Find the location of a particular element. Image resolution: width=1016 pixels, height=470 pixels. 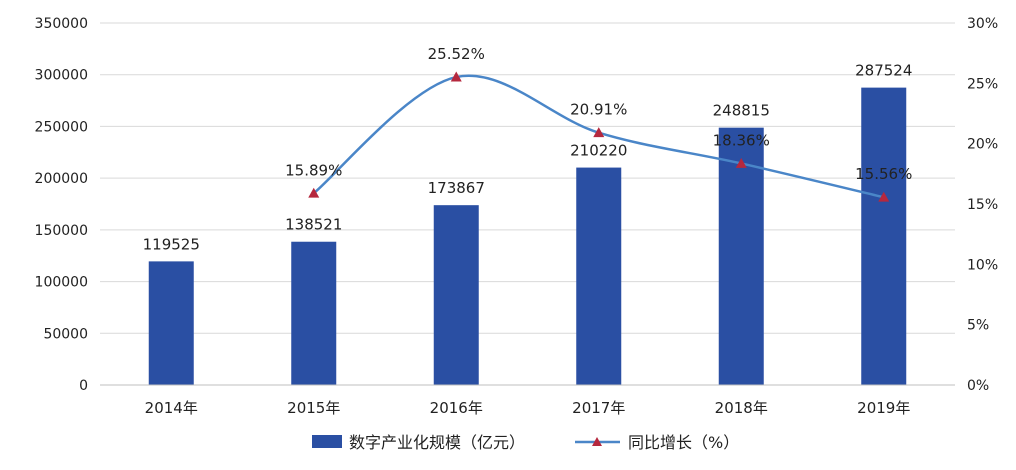

bar-data-label: 119525 is located at coordinates (171, 244).